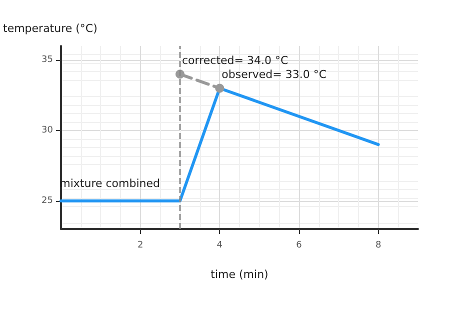  What do you see at coordinates (274, 75) in the screenshot?
I see `annotation: observed= 33.0 °C` at bounding box center [274, 75].